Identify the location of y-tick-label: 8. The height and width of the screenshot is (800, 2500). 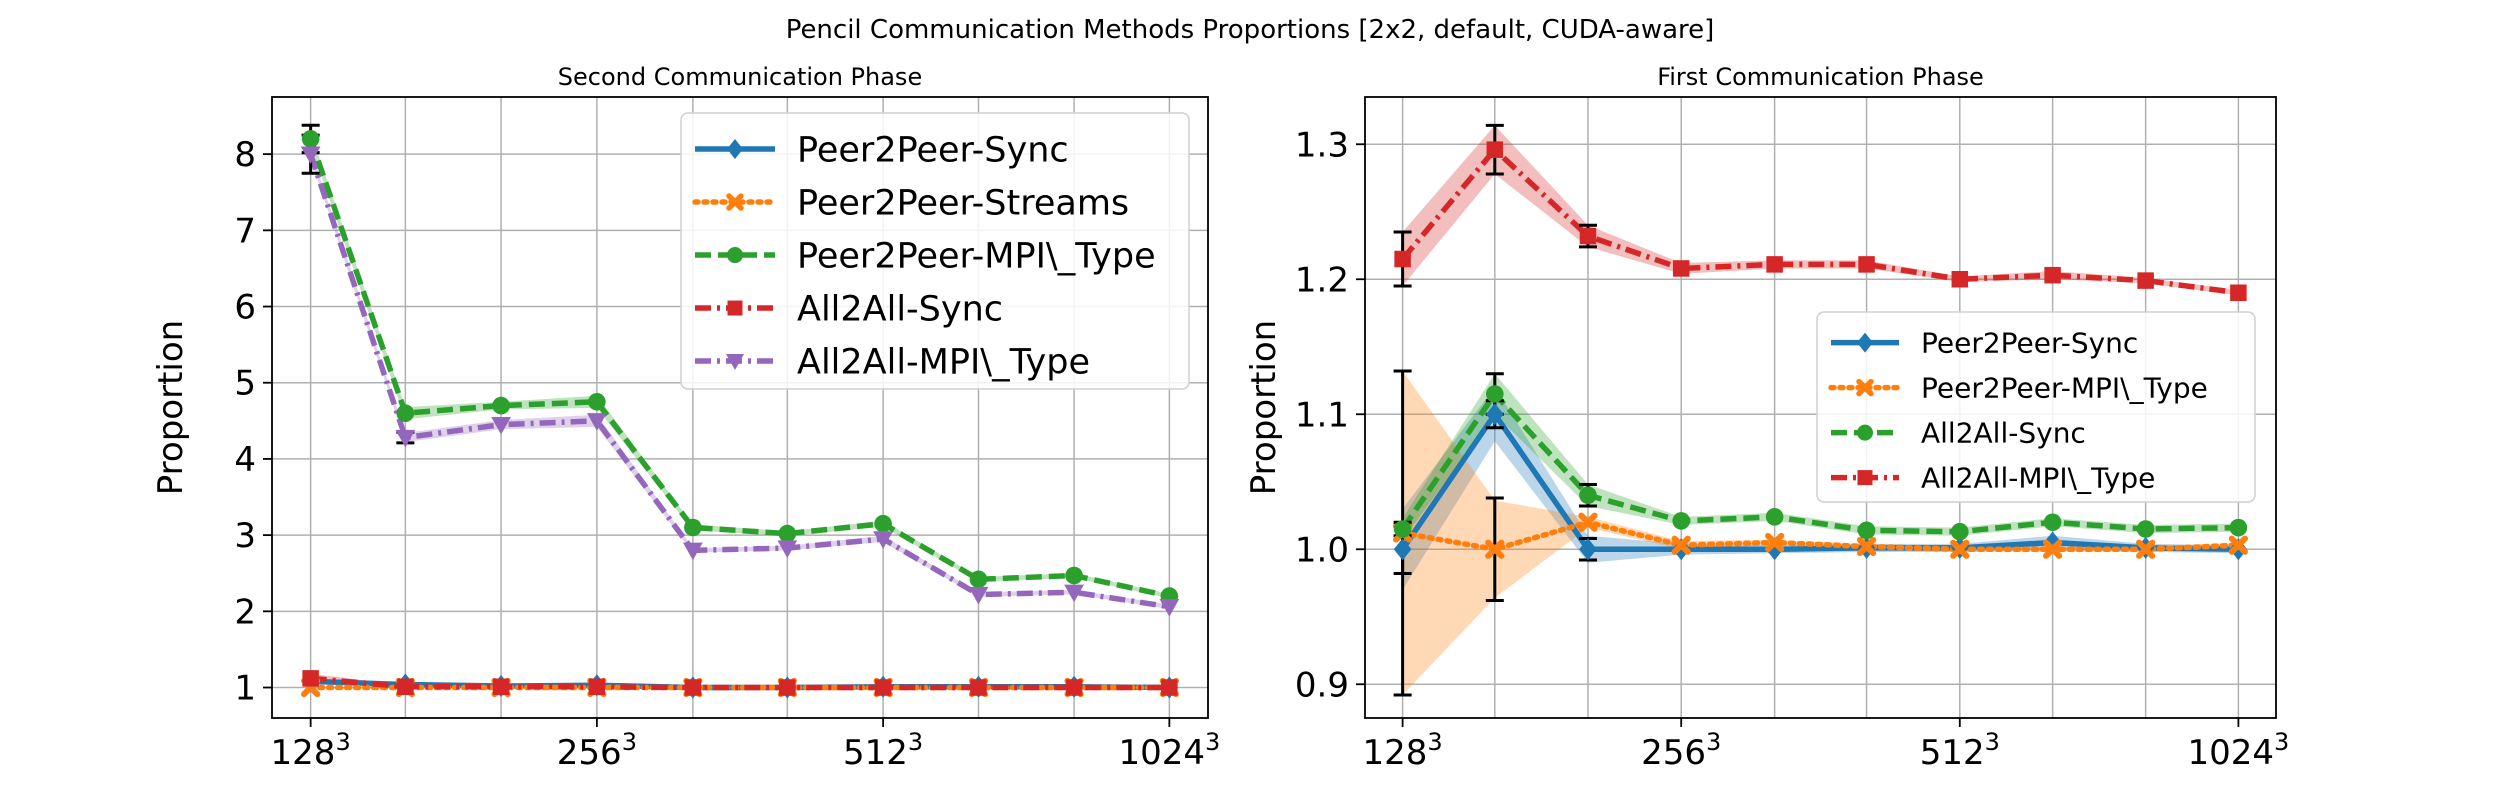
(245, 155).